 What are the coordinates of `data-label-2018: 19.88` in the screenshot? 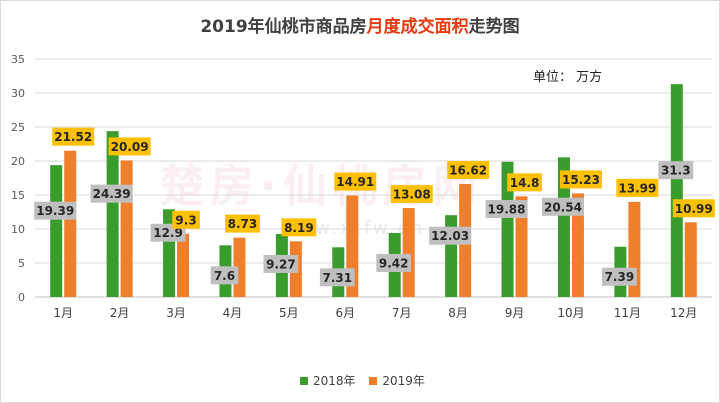 It's located at (507, 210).